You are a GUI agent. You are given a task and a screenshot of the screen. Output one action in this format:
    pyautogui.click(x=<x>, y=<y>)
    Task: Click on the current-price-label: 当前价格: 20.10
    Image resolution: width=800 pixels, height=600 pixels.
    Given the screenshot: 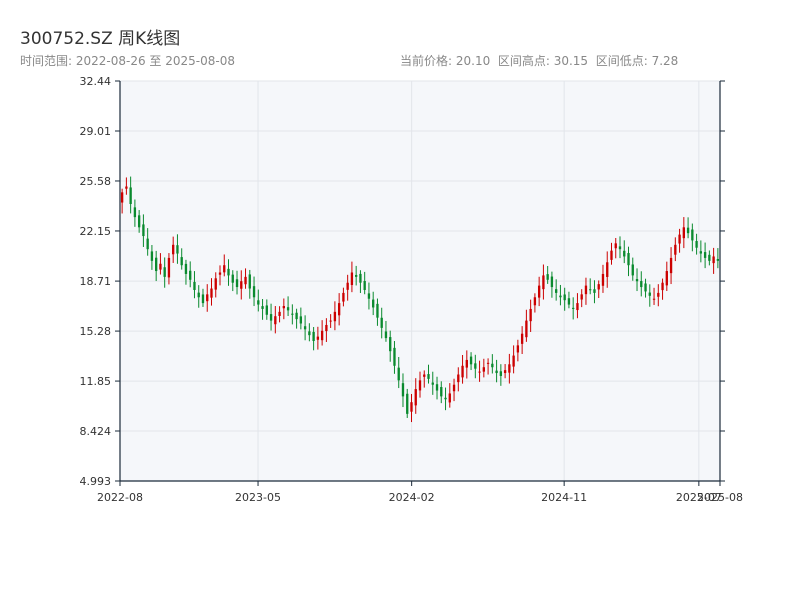 What is the action you would take?
    pyautogui.click(x=445, y=61)
    